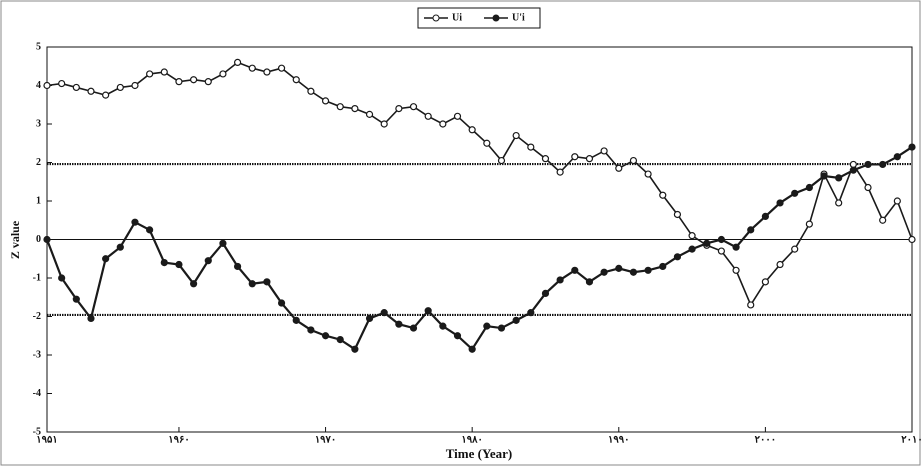 The image size is (921, 466). What do you see at coordinates (479, 18) in the screenshot?
I see `legend` at bounding box center [479, 18].